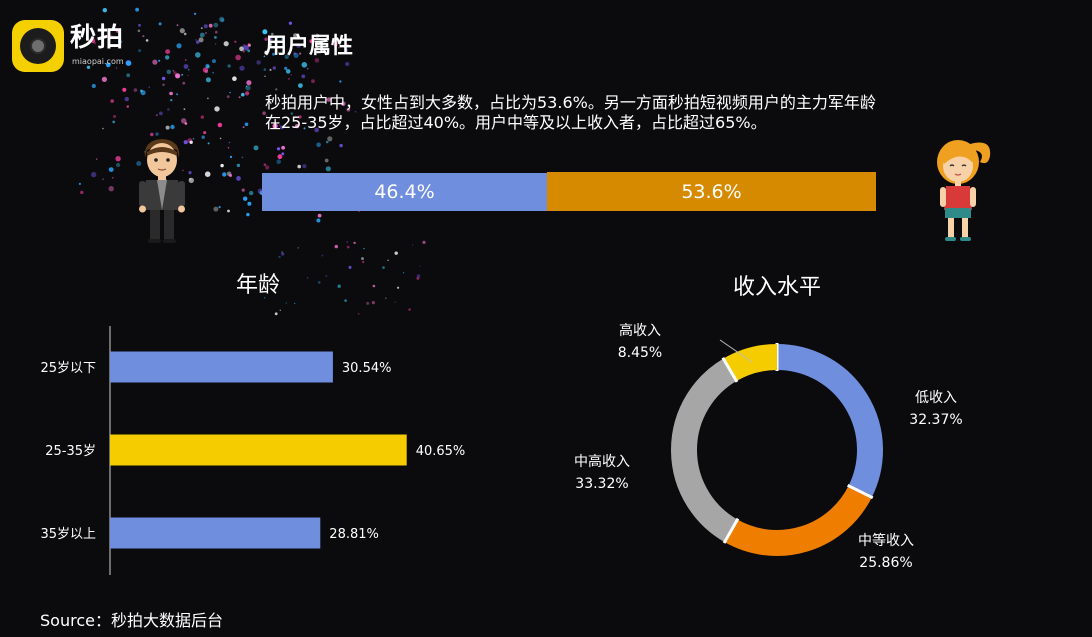 The height and width of the screenshot is (637, 1092). Describe the element at coordinates (309, 46) in the screenshot. I see `page-title: 用户属性` at that location.